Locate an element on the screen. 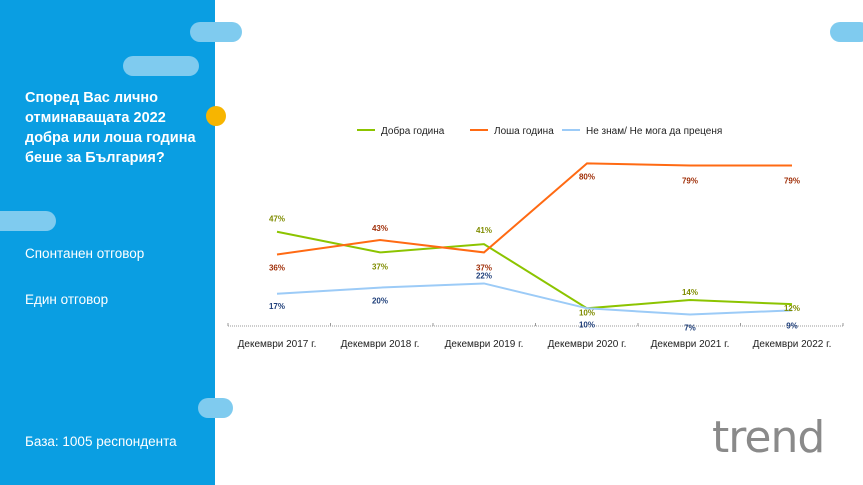 The width and height of the screenshot is (863, 485). legend-label: Добра година is located at coordinates (413, 131).